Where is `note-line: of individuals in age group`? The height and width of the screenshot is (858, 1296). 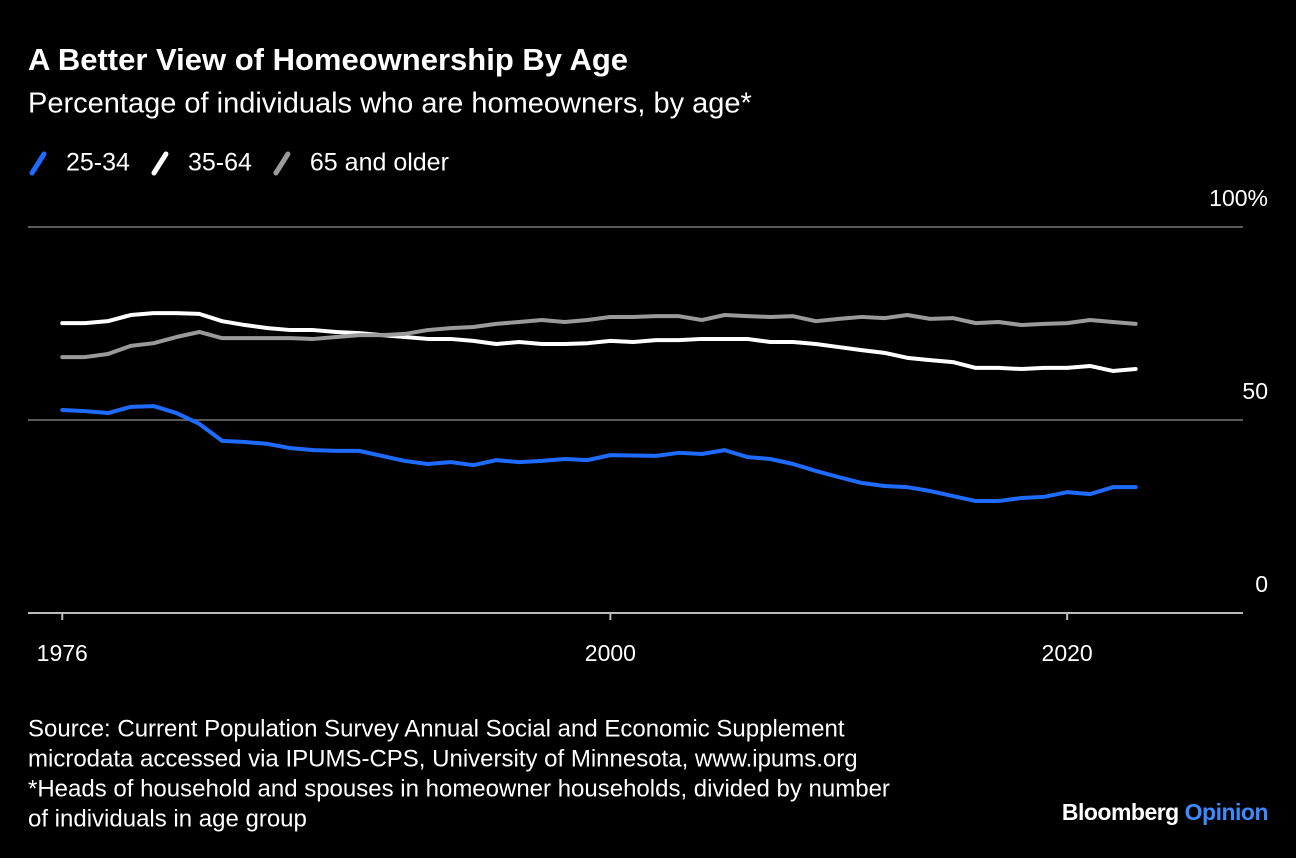 note-line: of individuals in age group is located at coordinates (167, 818).